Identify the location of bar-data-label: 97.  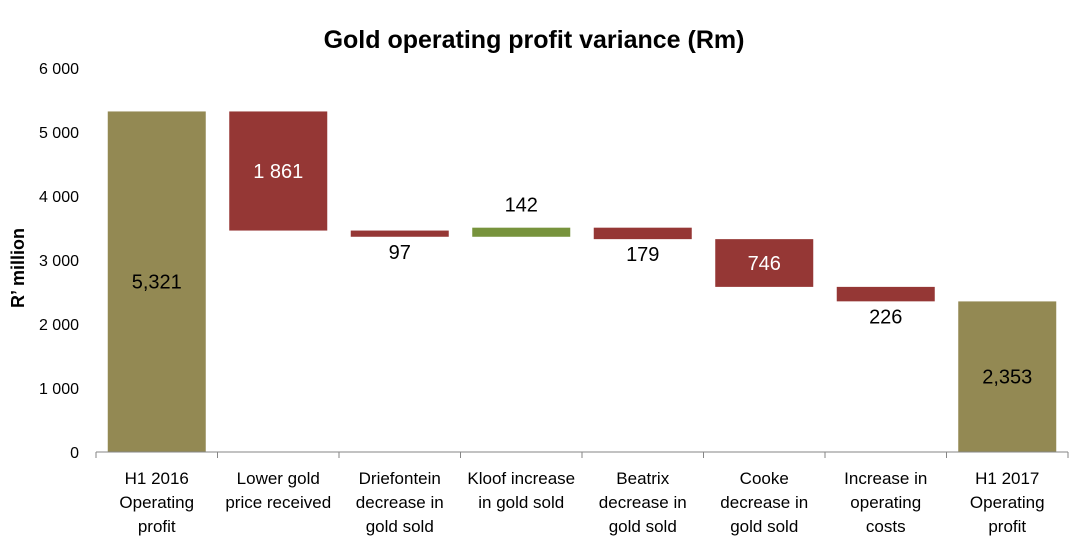
(400, 253).